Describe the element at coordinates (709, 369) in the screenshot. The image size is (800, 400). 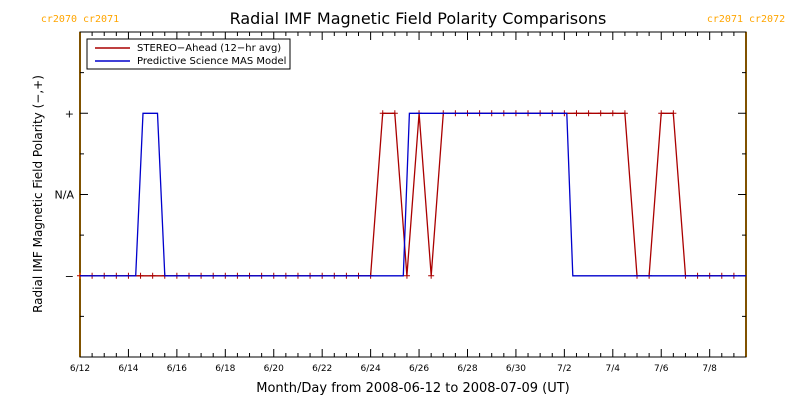
I see `x-tick-label: 7/8` at that location.